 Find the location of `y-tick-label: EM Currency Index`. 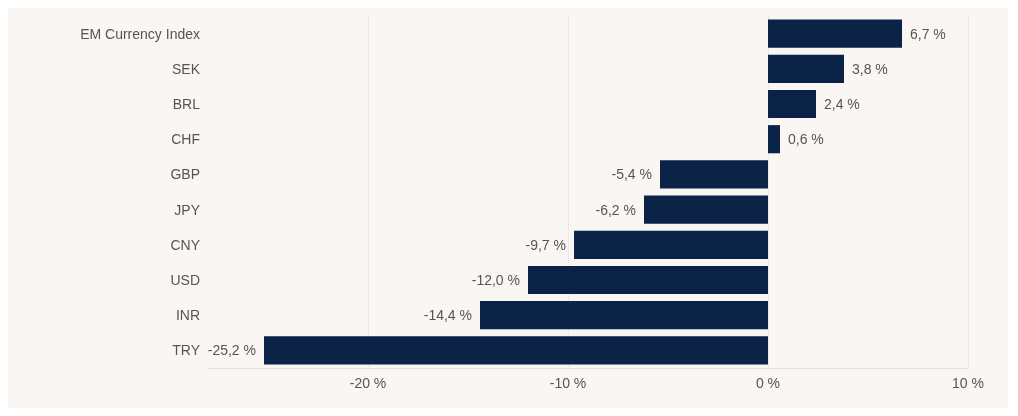

y-tick-label: EM Currency Index is located at coordinates (140, 33).